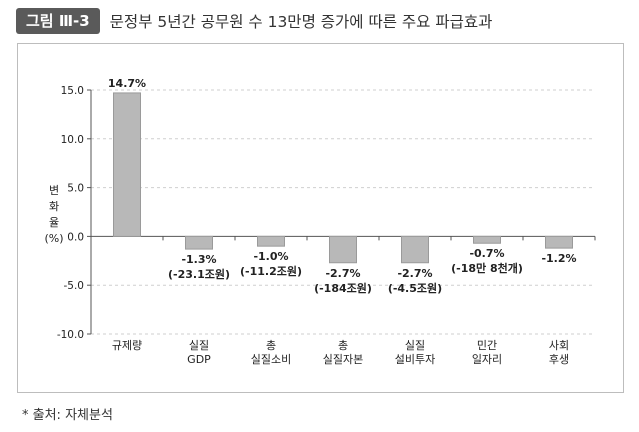  I want to click on figure-header: 그림 Ⅲ-3 문정부 5년간 공무원 수 13만명 증가에 따른 주요 파급효과, so click(254, 21).